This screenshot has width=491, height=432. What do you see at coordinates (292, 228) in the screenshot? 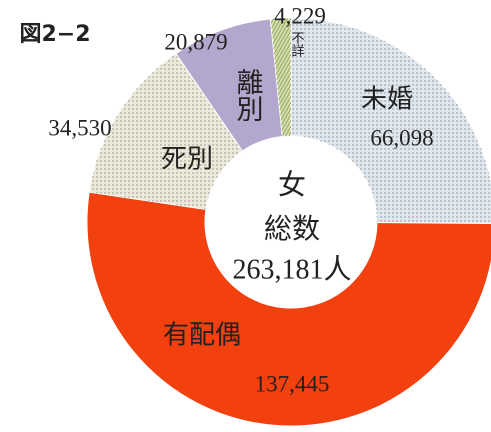
I see `center-label: 総数` at bounding box center [292, 228].